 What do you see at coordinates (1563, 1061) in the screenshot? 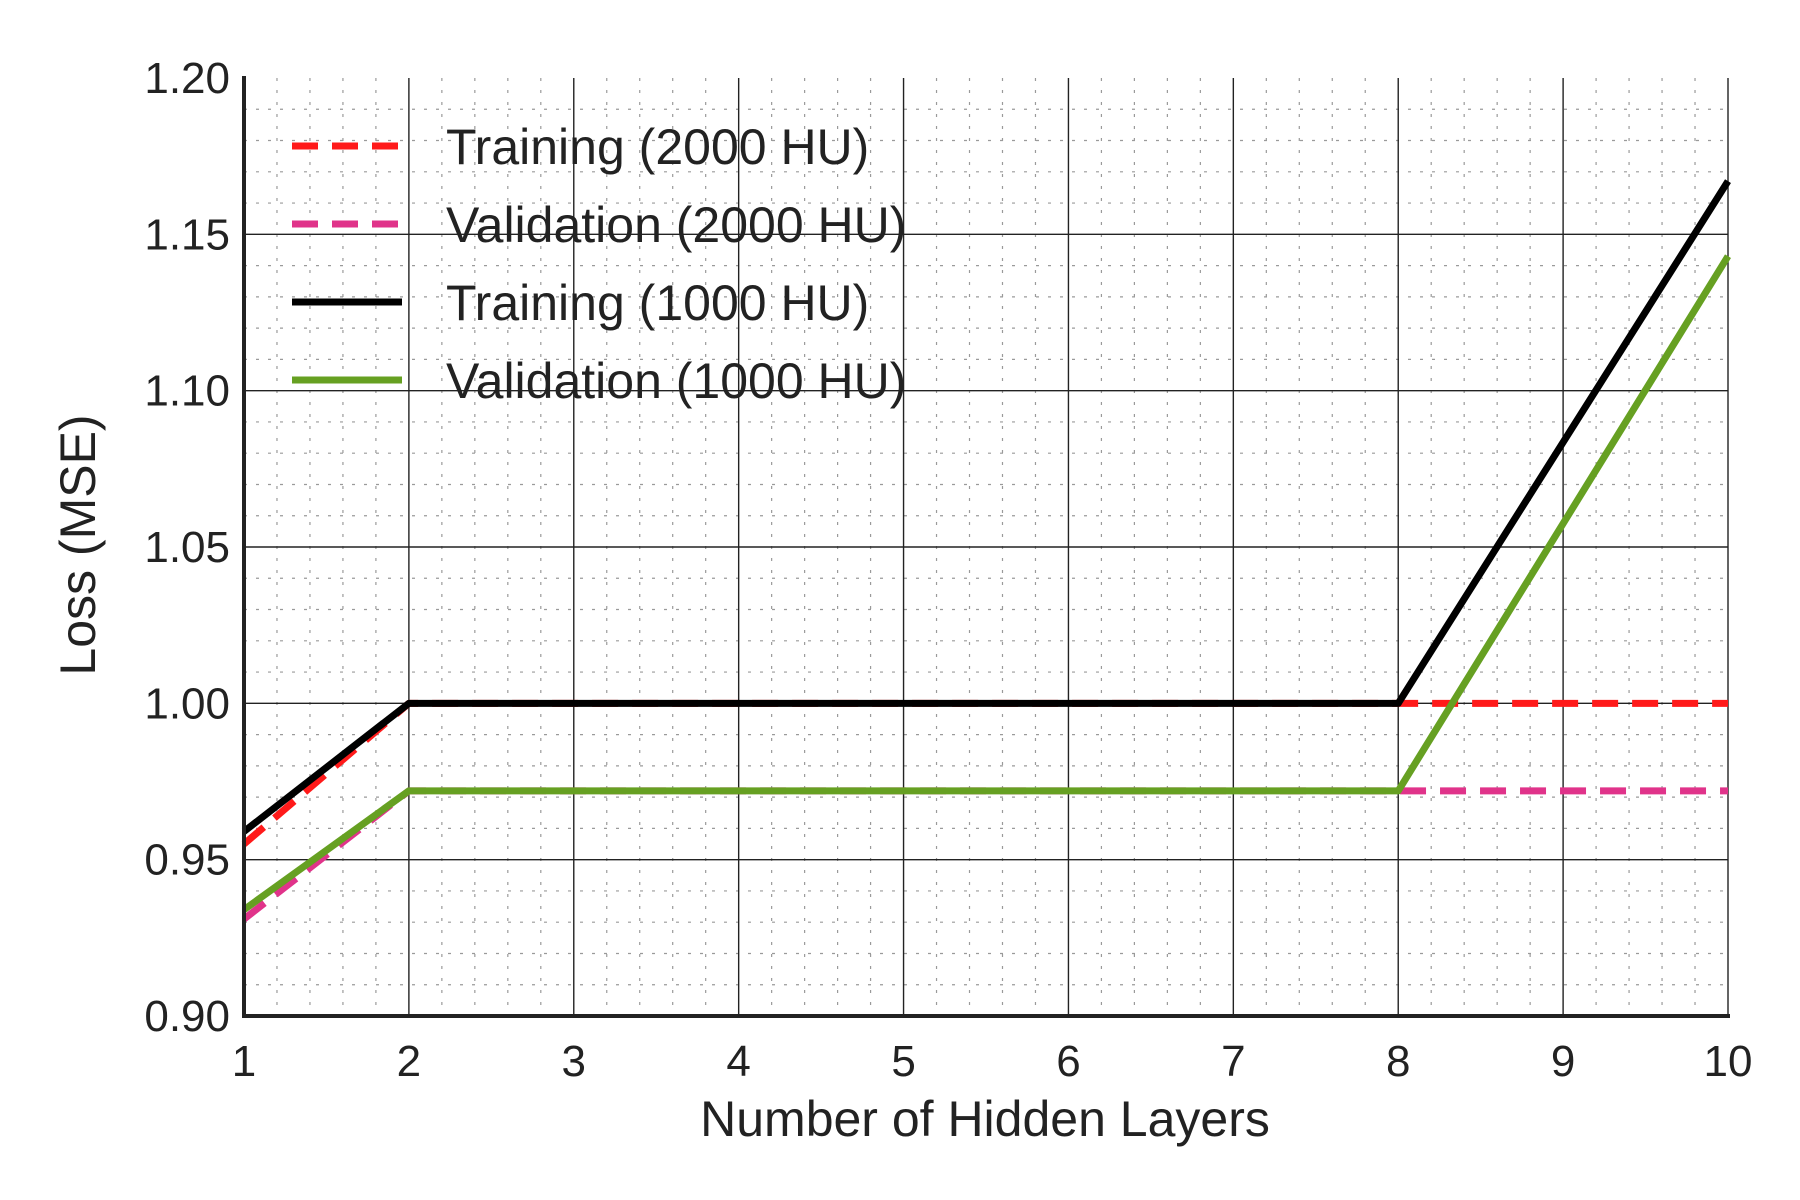
I see `x-tick-label: 9` at bounding box center [1563, 1061].